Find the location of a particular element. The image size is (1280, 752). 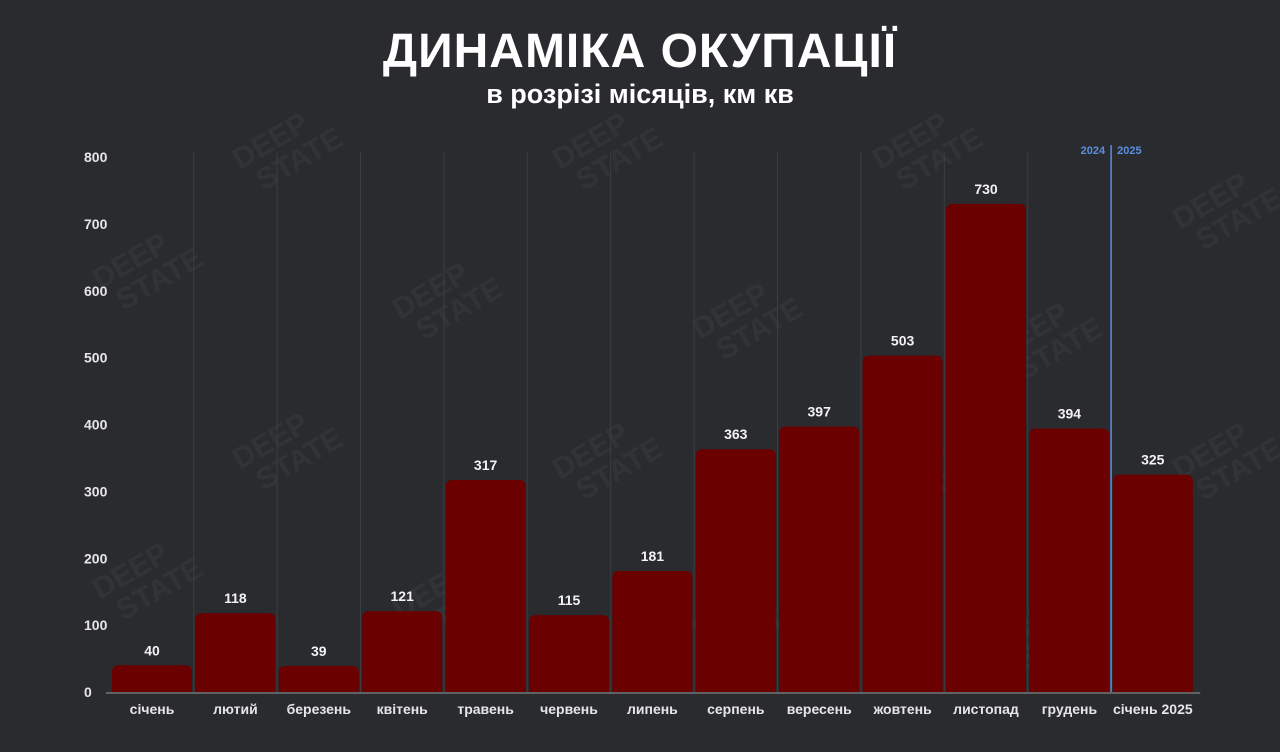

x-tick-label: вересень is located at coordinates (819, 709).